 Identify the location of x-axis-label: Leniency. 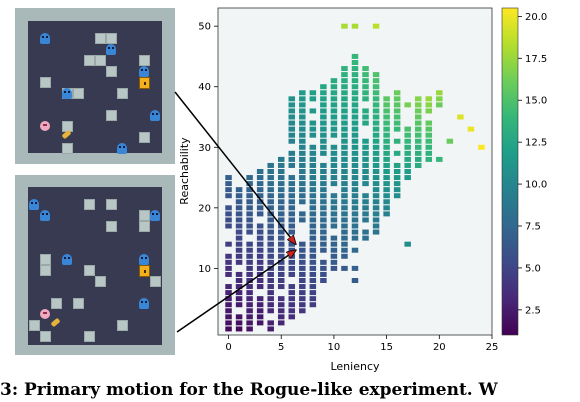
(355, 366).